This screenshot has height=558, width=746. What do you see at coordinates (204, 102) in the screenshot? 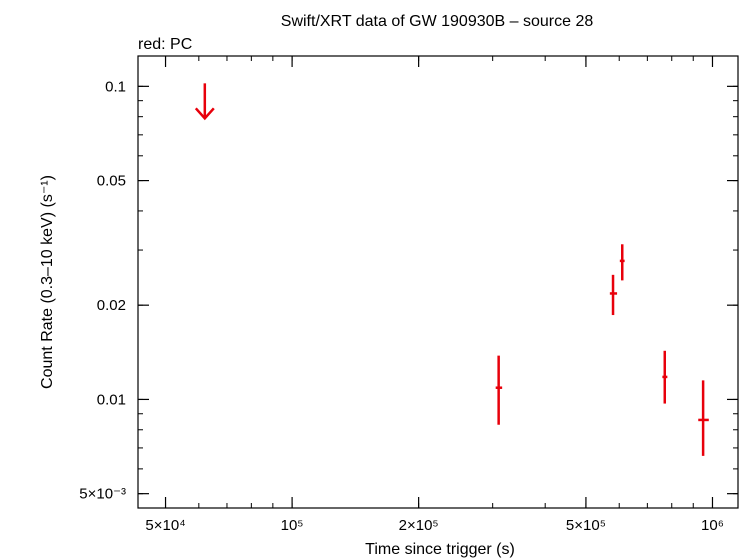
I see `upper-limit-arrow` at bounding box center [204, 102].